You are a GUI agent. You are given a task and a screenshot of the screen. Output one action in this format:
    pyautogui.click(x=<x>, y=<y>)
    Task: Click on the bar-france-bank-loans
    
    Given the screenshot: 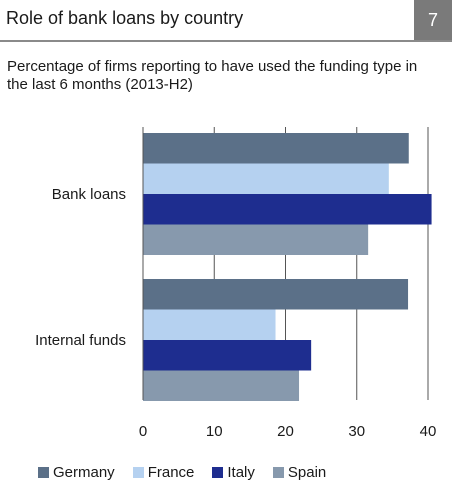 What is the action you would take?
    pyautogui.click(x=266, y=178)
    